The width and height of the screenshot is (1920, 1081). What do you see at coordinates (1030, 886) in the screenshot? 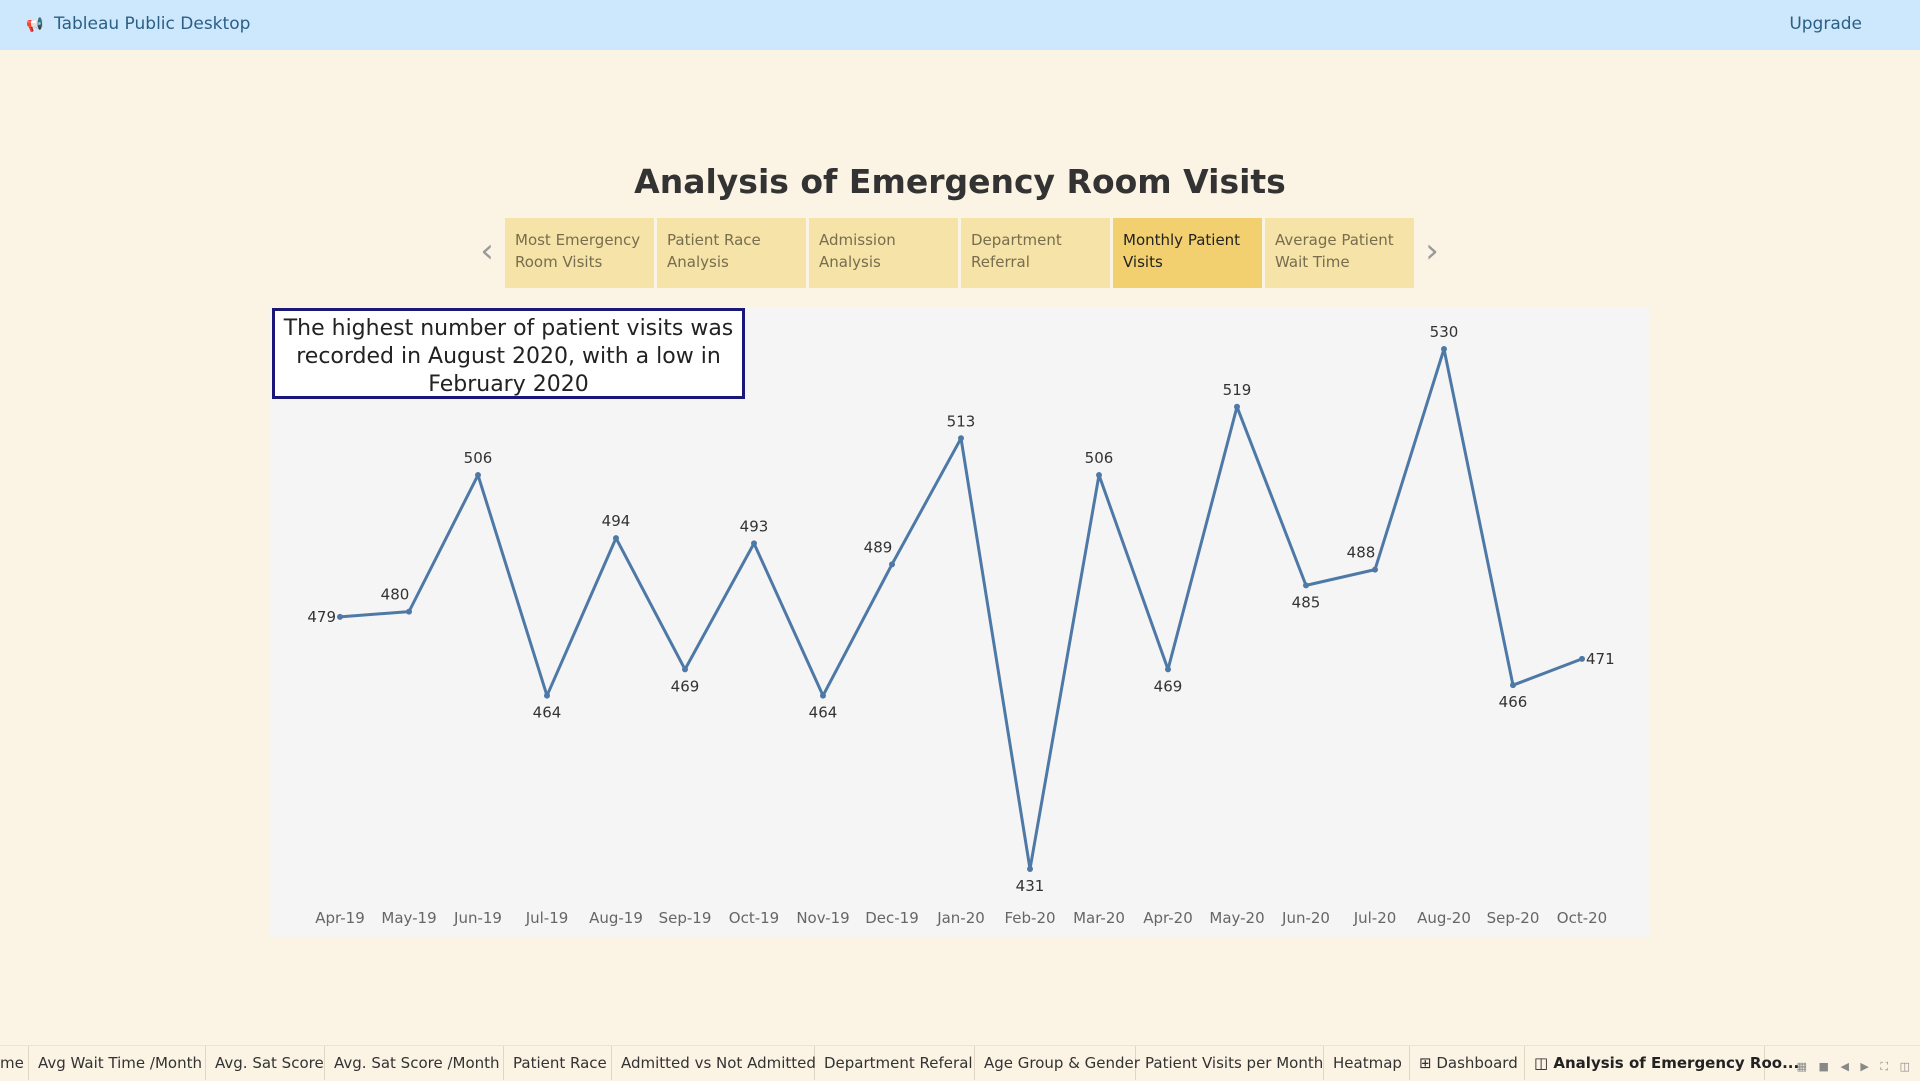
I see `data-label: 431` at bounding box center [1030, 886].